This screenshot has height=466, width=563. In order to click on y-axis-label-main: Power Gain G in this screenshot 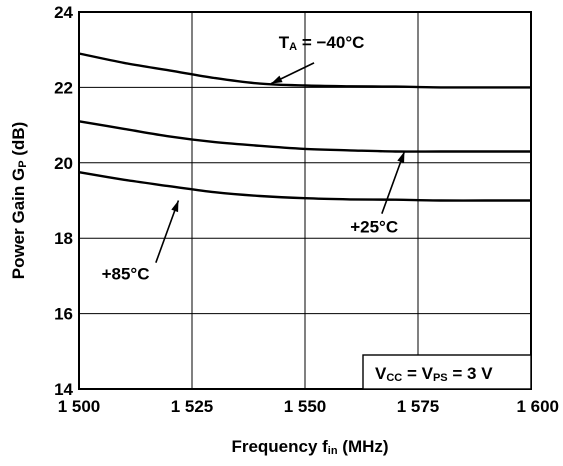, I will do `click(18, 223)`.